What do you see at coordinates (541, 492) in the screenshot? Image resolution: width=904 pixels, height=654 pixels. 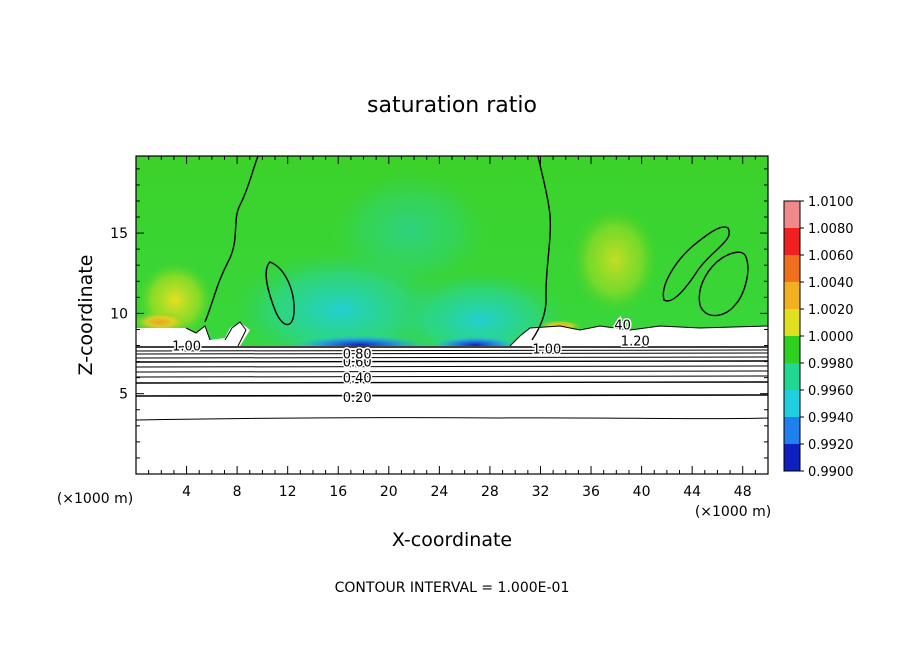 I see `x-tick-label: 32` at bounding box center [541, 492].